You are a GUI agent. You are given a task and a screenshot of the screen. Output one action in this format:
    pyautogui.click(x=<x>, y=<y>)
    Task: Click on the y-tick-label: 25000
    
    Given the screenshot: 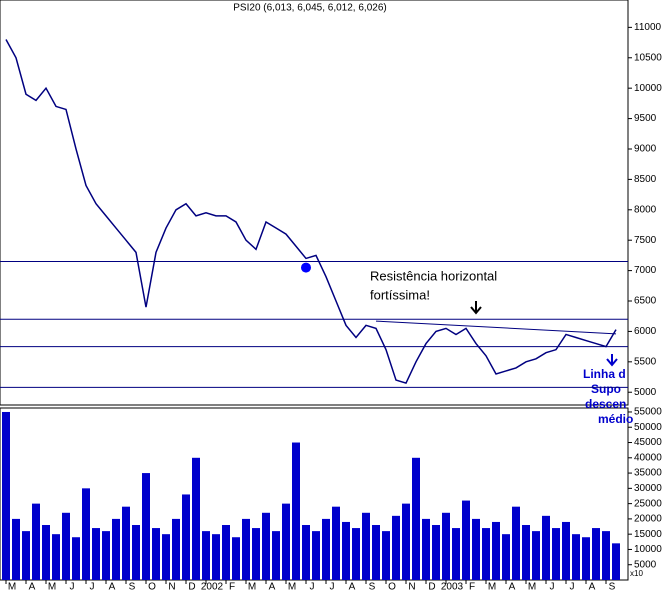 What is the action you would take?
    pyautogui.click(x=648, y=503)
    